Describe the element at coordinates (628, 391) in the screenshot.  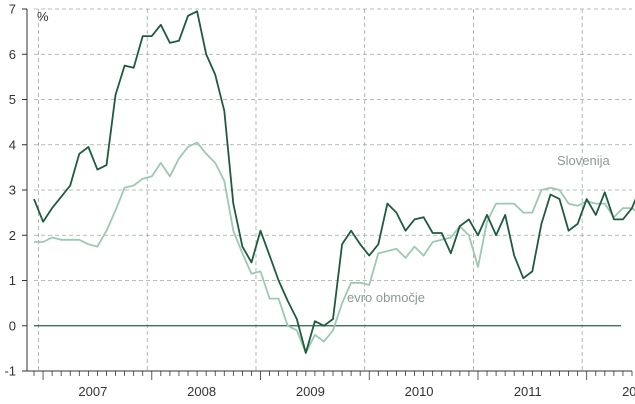
I see `x-year-label: 2012` at that location.